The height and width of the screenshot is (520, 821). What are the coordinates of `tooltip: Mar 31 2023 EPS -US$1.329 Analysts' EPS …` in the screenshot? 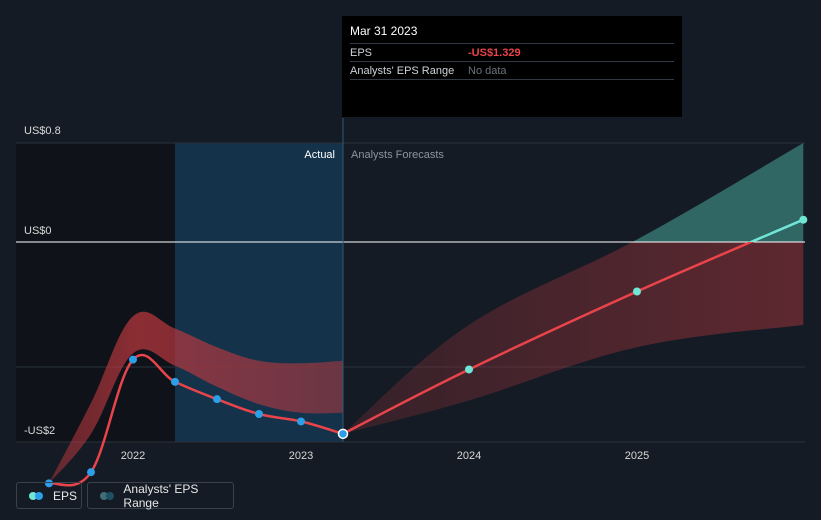 It's located at (512, 66).